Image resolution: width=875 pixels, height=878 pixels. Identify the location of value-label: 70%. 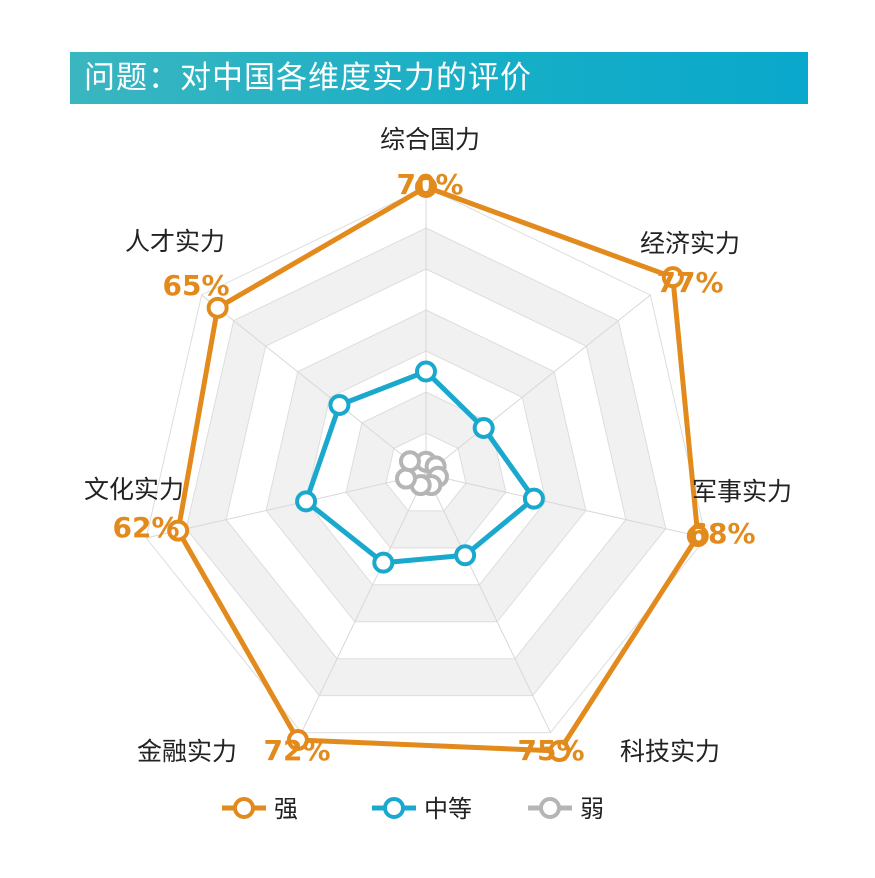
(429, 184).